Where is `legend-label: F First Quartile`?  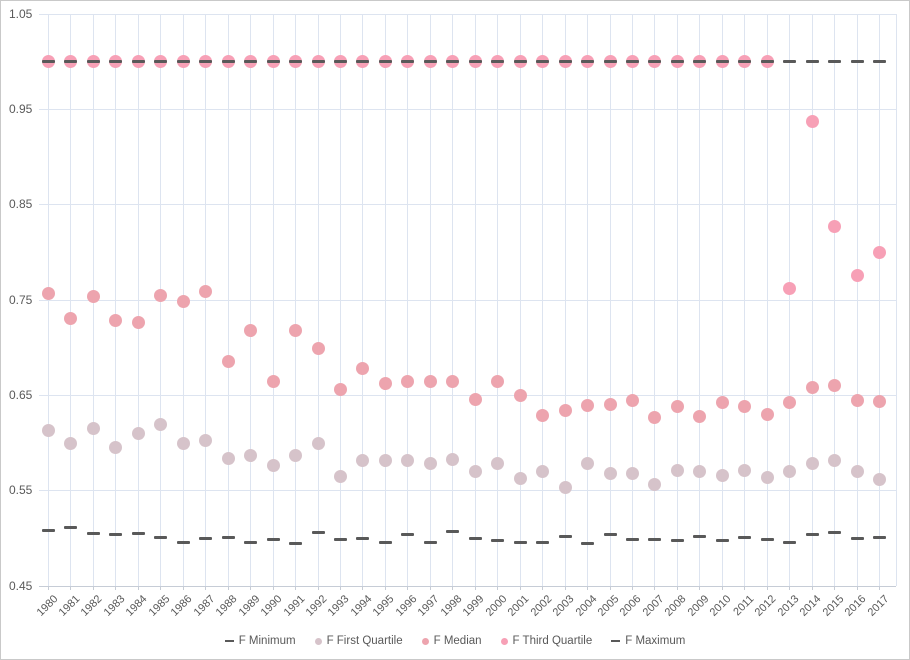
legend-label: F First Quartile is located at coordinates (364, 641).